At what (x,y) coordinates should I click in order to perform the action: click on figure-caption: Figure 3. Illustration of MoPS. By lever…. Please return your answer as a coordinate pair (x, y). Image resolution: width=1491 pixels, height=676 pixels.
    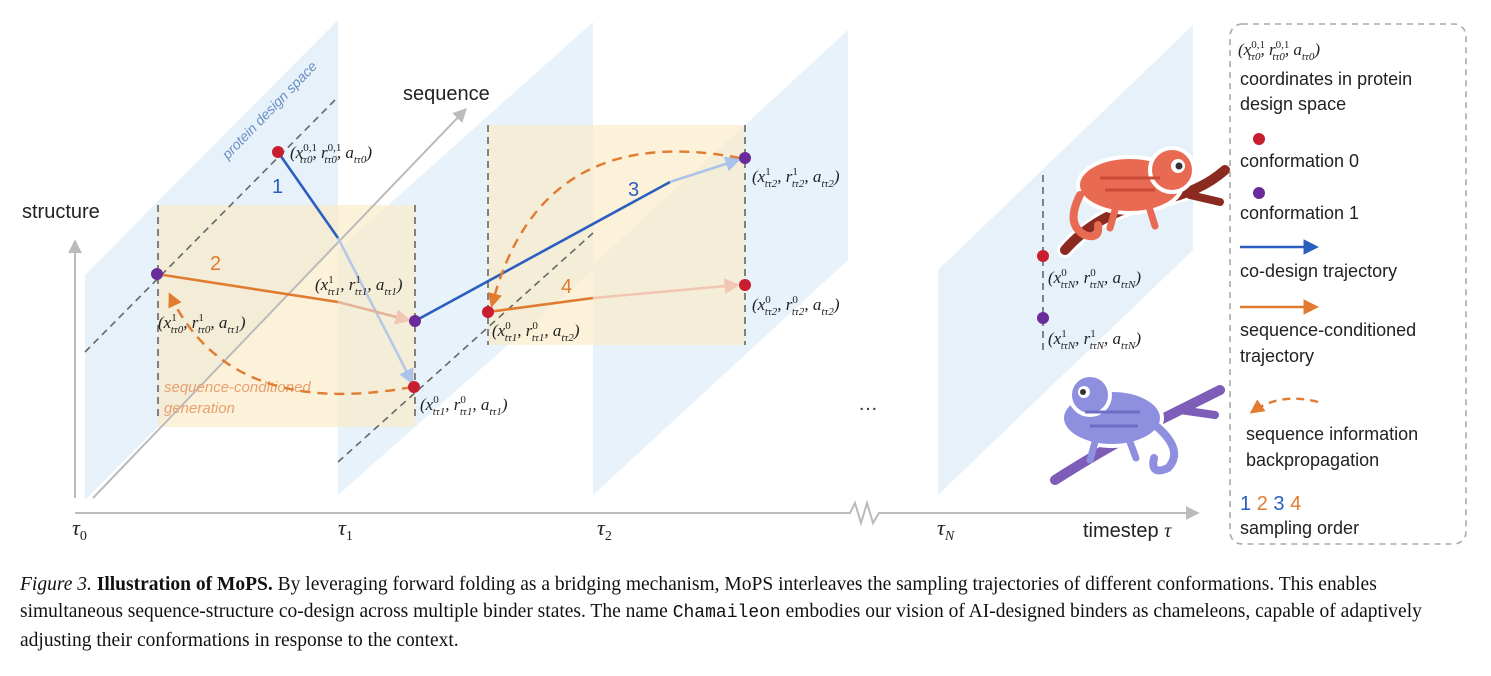
    Looking at the image, I should click on (750, 612).